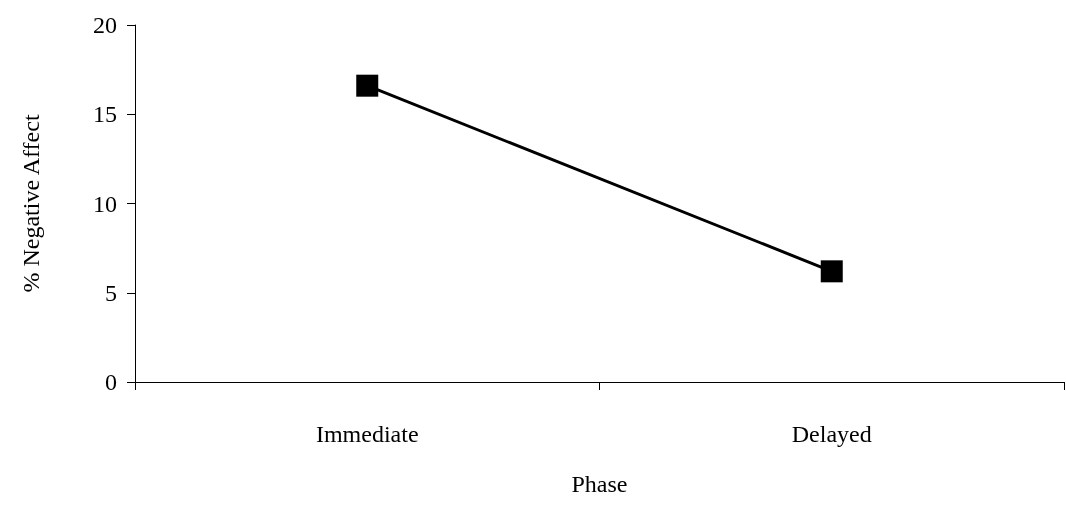 This screenshot has height=515, width=1066. Describe the element at coordinates (367, 434) in the screenshot. I see `x-tick-label: Immediate` at that location.